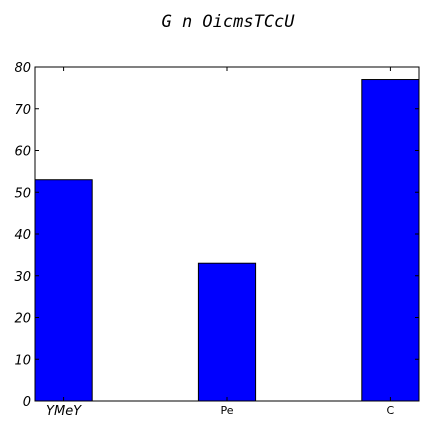 This screenshot has height=432, width=432. Describe the element at coordinates (27, 402) in the screenshot. I see `y-tick-label: 0` at that location.